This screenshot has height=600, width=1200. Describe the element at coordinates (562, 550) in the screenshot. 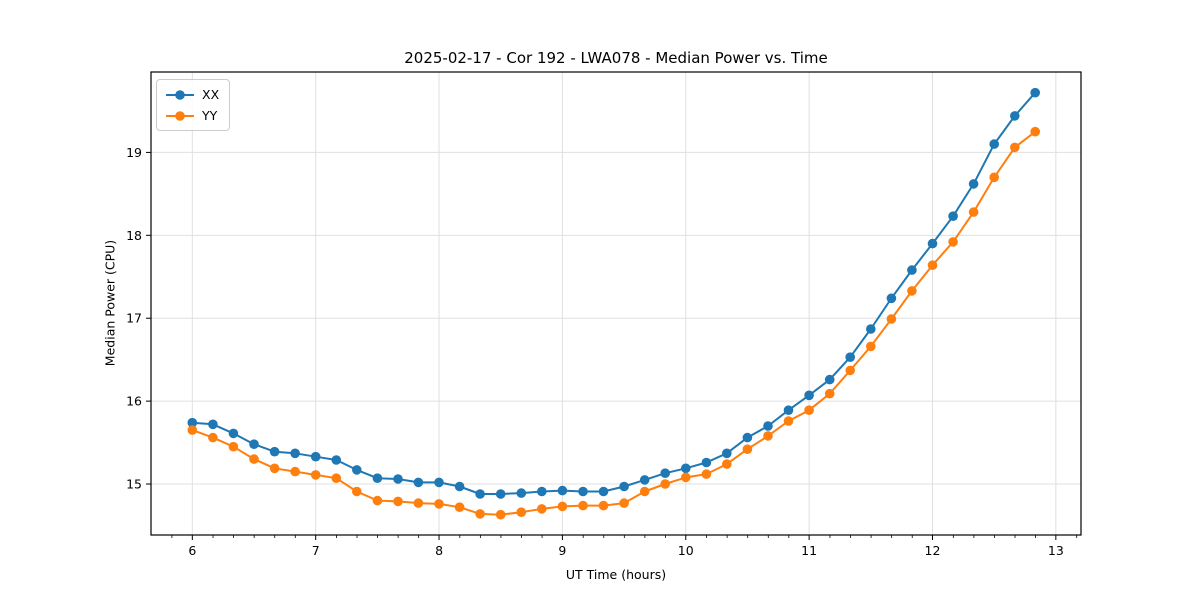

I see `x-tick-label: 9` at that location.